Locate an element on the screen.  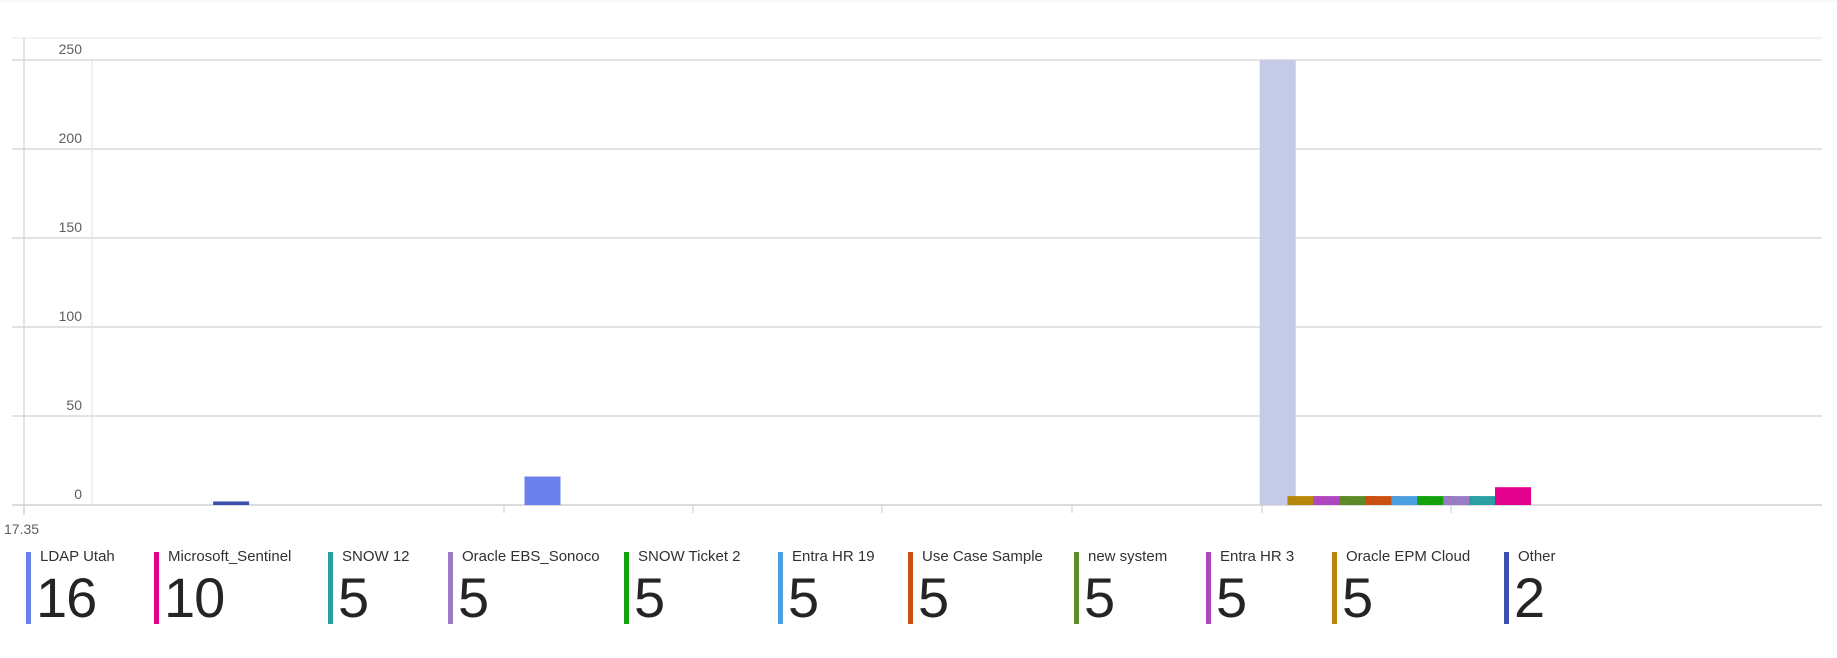
legend-value: 2 is located at coordinates (1529, 597).